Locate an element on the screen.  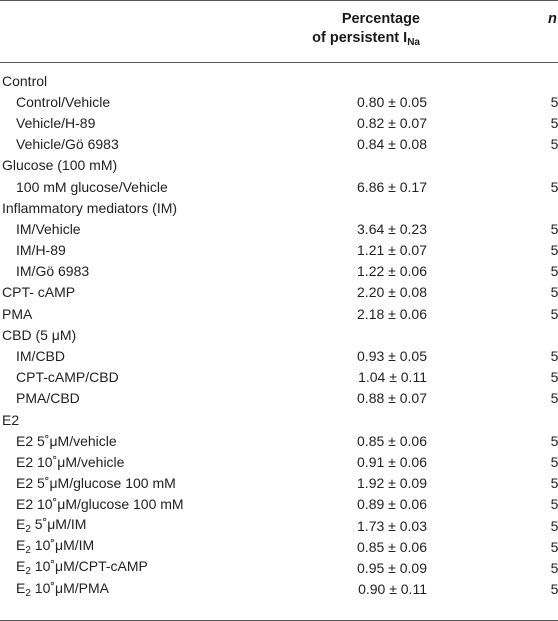
column-header-n: n is located at coordinates (552, 19).